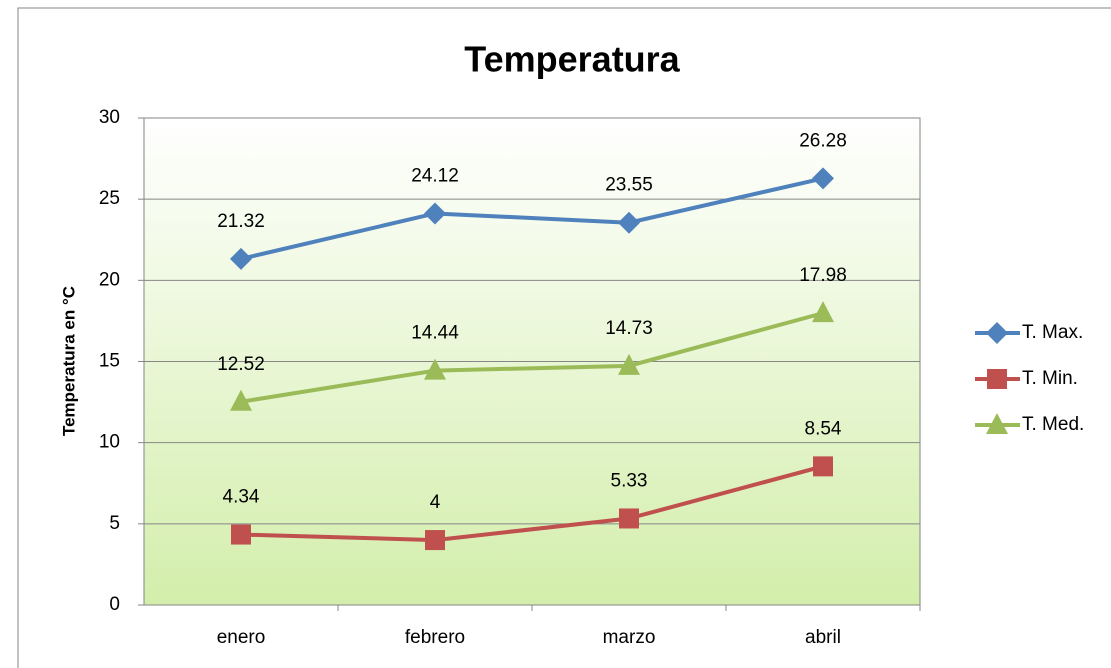 The image size is (1111, 668). I want to click on data-label: 21.32, so click(241, 221).